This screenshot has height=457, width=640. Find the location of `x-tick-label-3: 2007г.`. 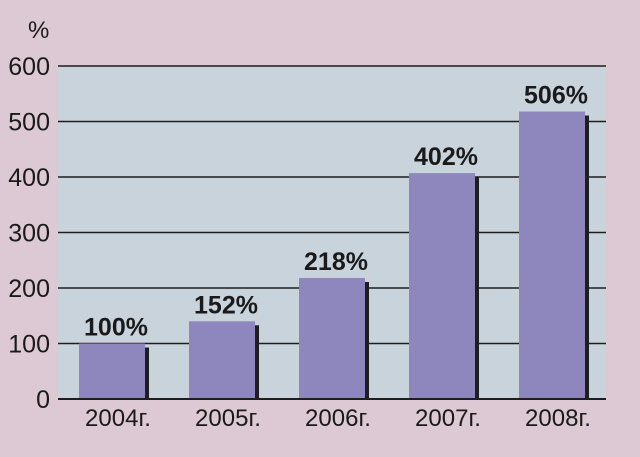

x-tick-label-3: 2007г. is located at coordinates (448, 418).